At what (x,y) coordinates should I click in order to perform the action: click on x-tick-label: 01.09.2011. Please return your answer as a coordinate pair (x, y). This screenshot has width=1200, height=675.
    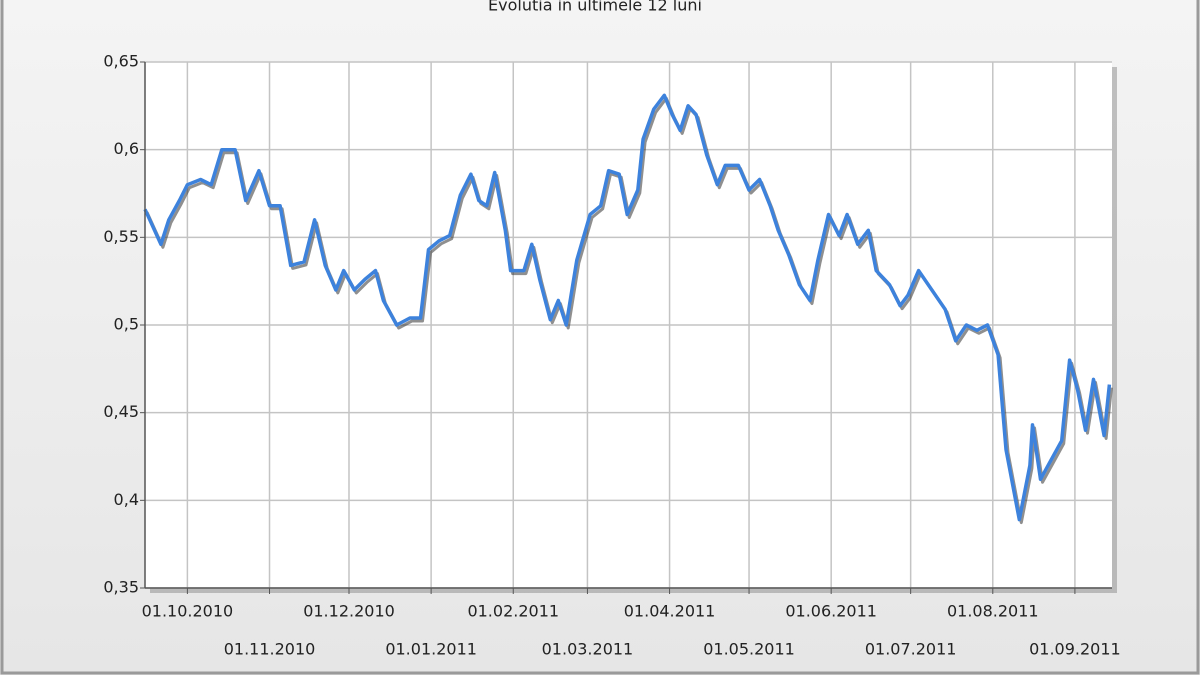
    Looking at the image, I should click on (1075, 649).